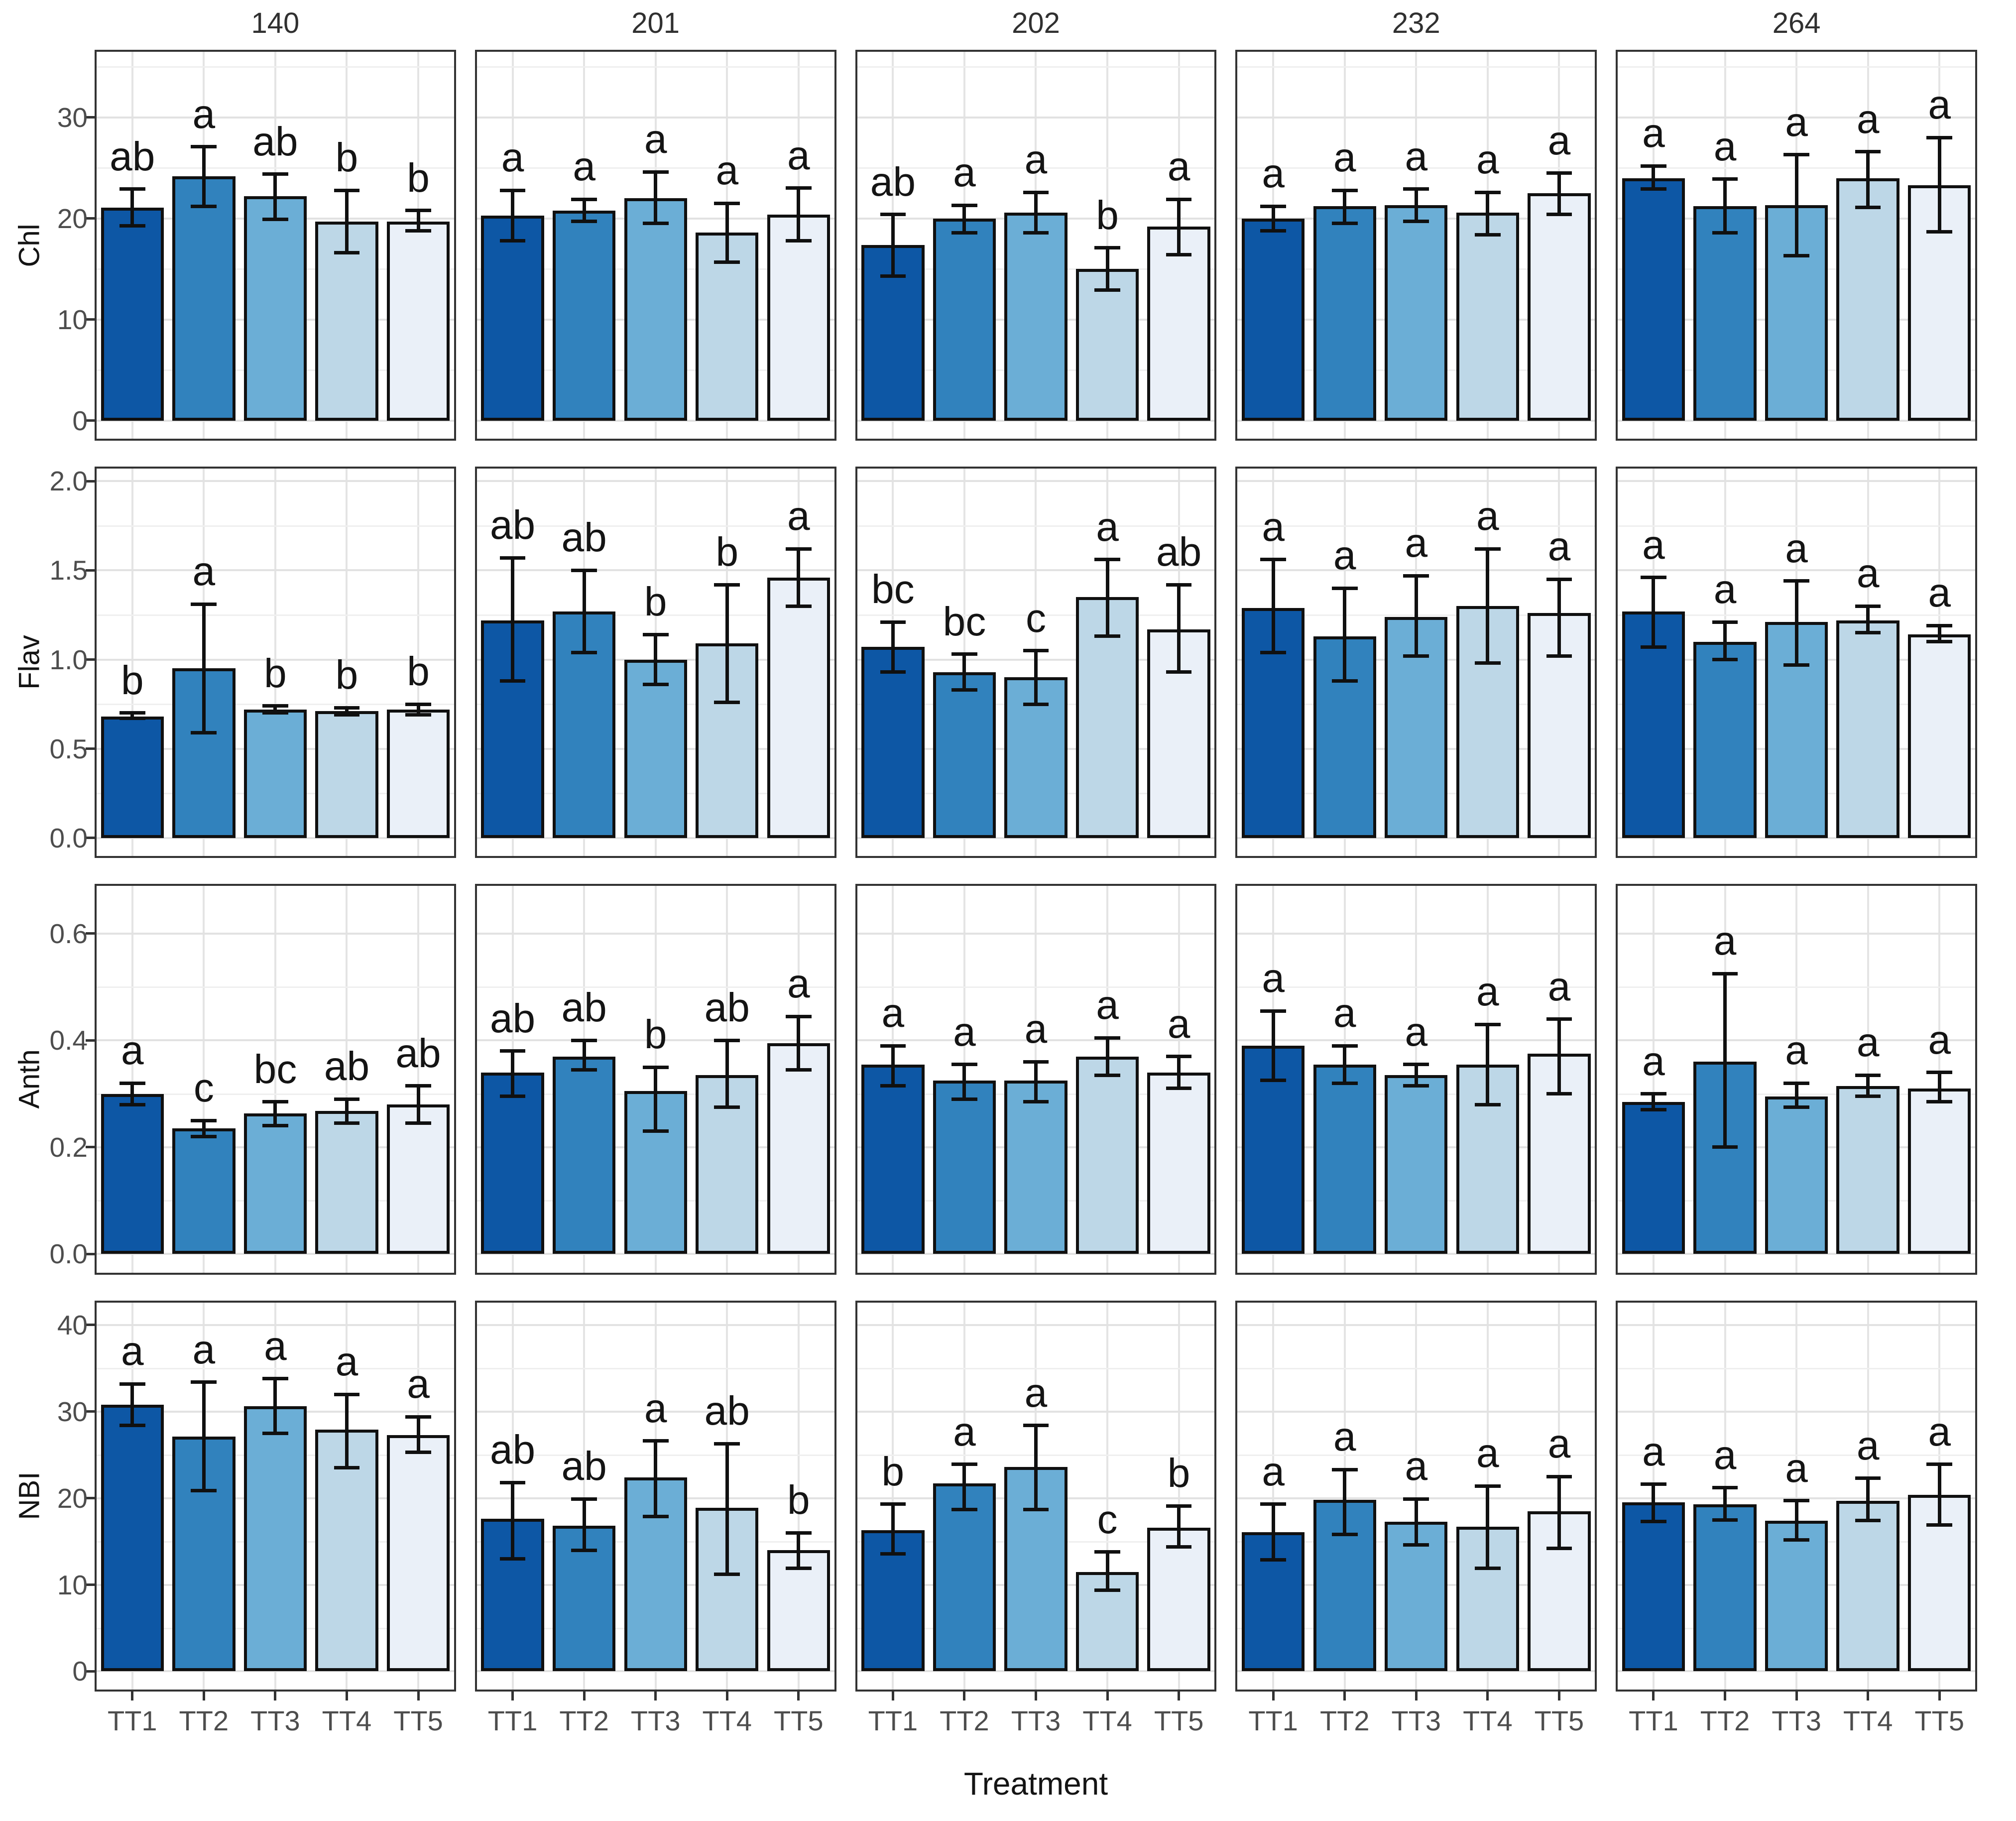 This screenshot has width=2016, height=1821. I want to click on x-tick-label: TT5, so click(1559, 1720).